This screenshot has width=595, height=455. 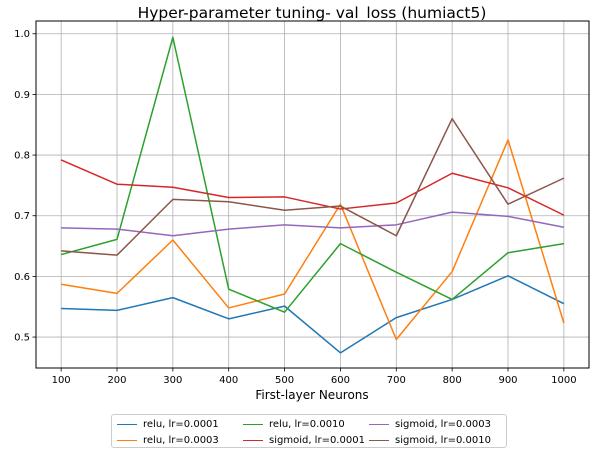 What do you see at coordinates (172, 380) in the screenshot?
I see `x-tick-label: 300` at bounding box center [172, 380].